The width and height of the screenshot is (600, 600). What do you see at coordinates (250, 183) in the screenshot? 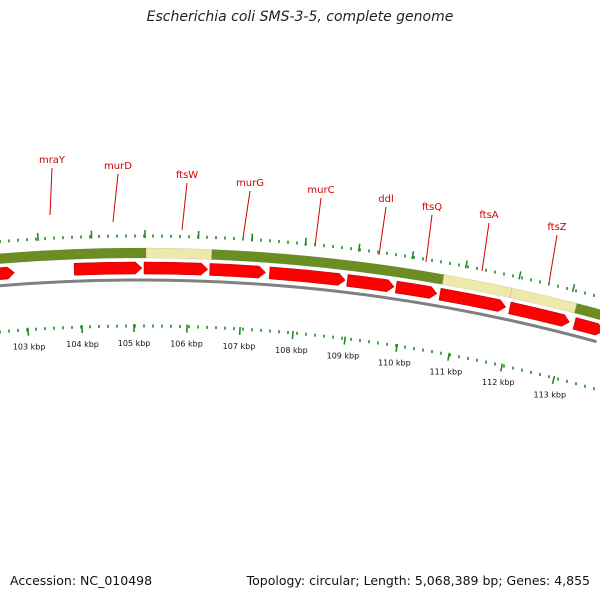
I see `gene-label: murG` at bounding box center [250, 183].